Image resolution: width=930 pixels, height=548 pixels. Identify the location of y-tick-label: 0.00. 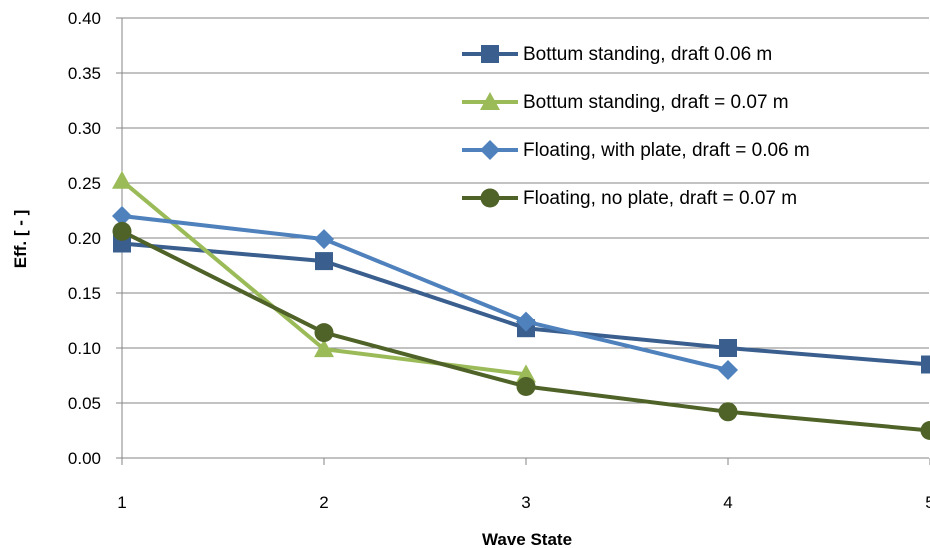
(84, 458).